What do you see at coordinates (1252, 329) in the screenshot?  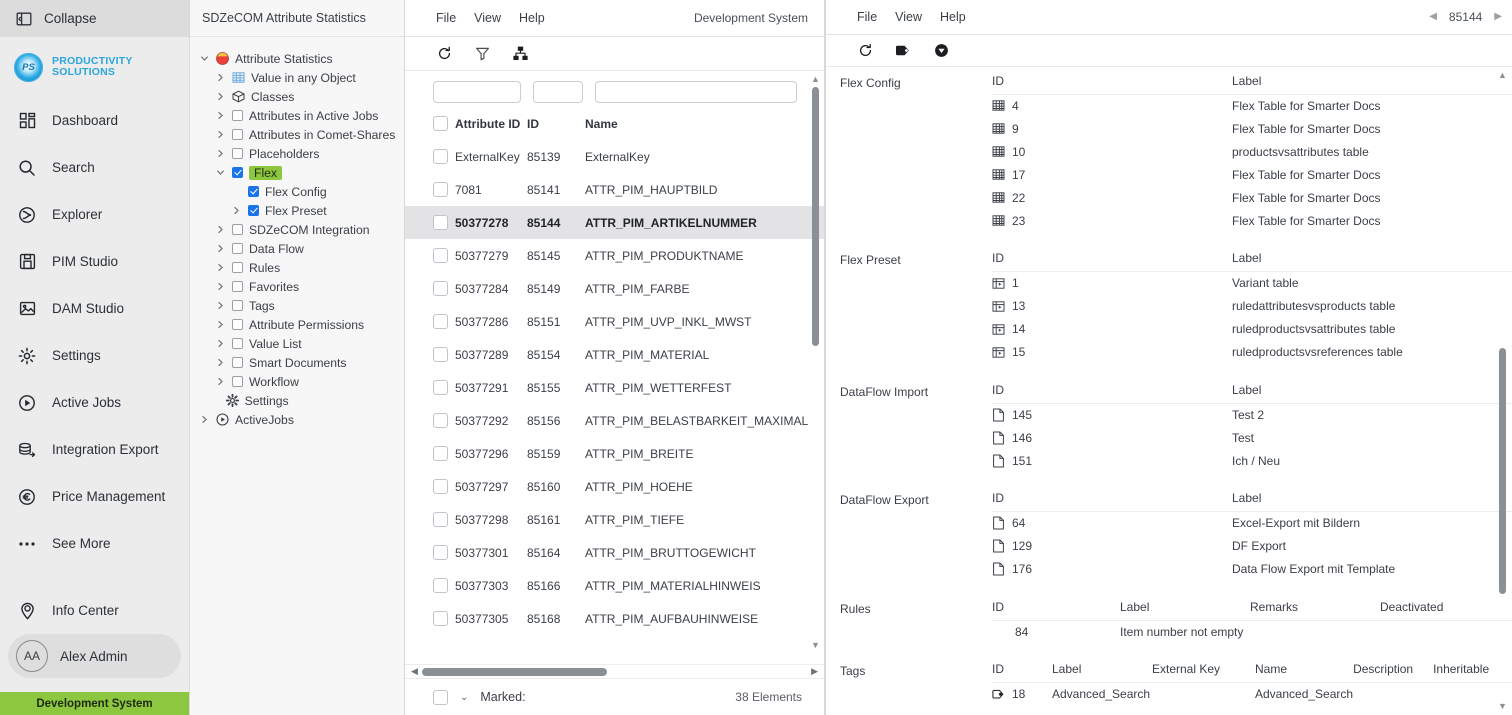 I see `detail-row: 14 ruledproductsvsattributes table` at bounding box center [1252, 329].